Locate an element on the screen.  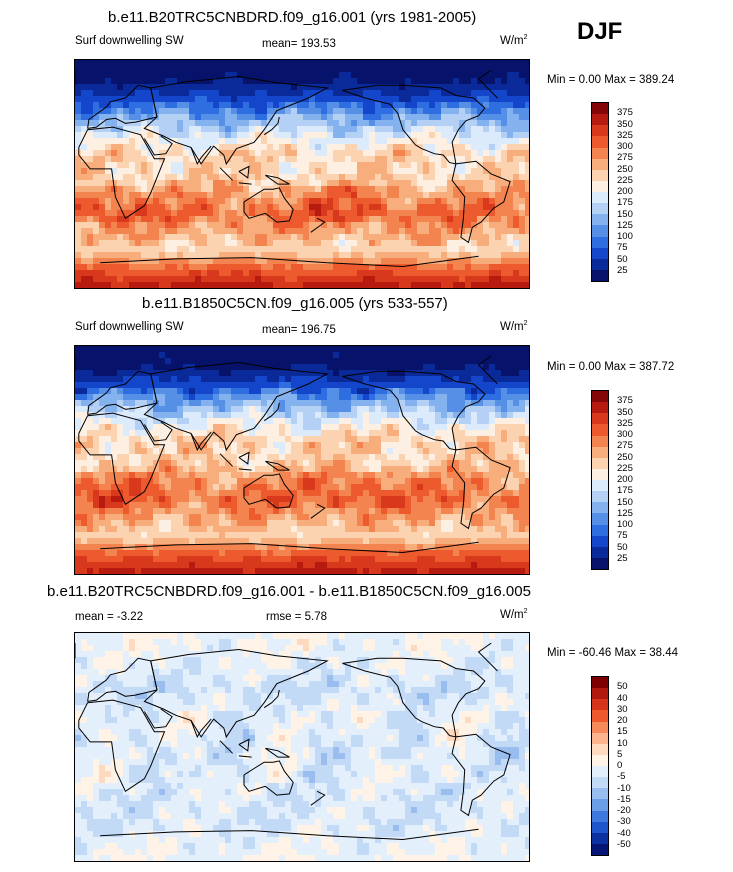
panel-3-rmse-label: rmse = 5.78 is located at coordinates (297, 617).